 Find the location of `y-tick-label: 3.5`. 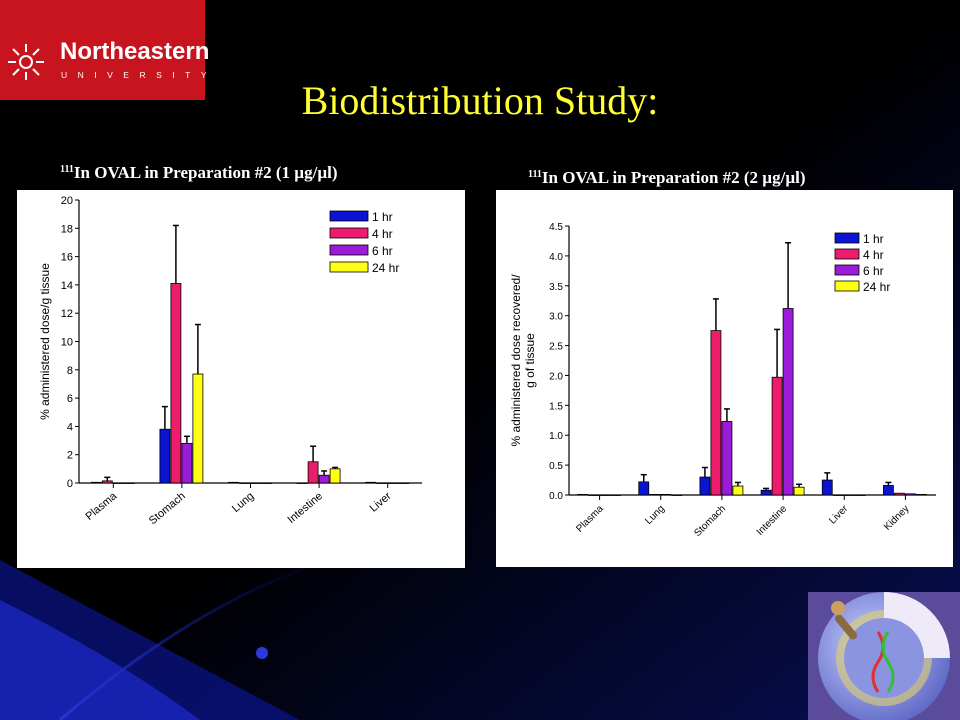

y-tick-label: 3.5 is located at coordinates (556, 287).